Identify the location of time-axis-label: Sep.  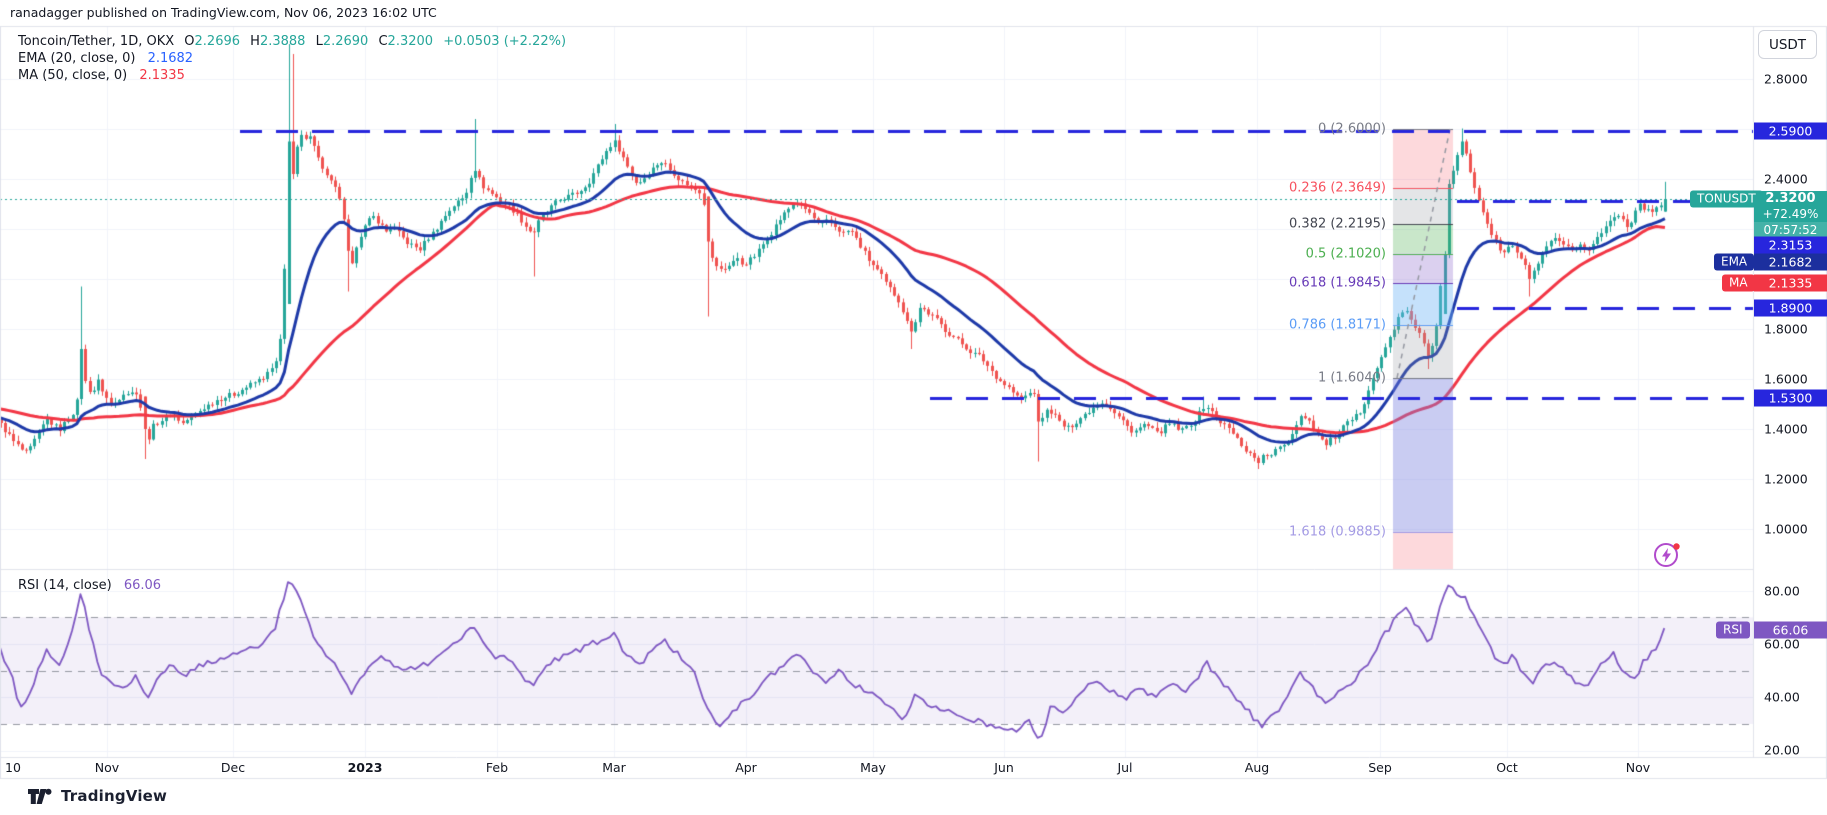
(1380, 767).